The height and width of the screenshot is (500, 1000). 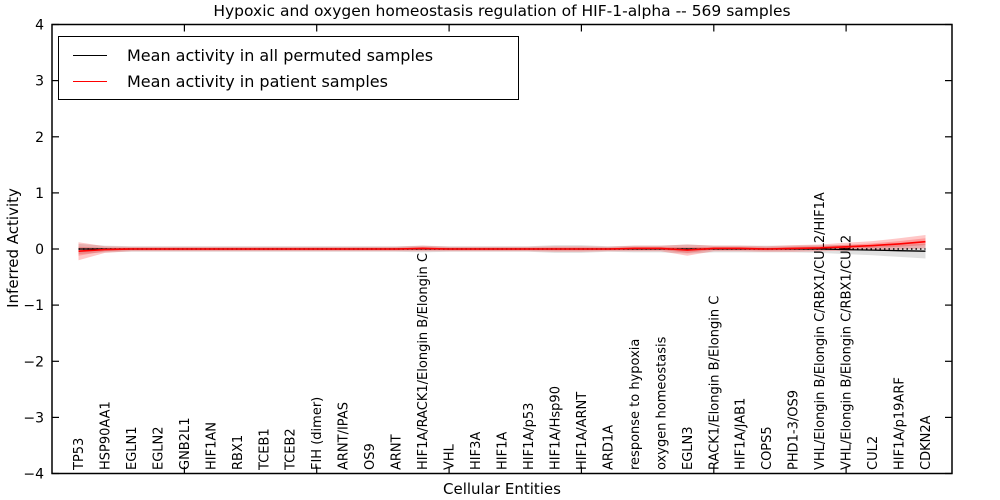 What do you see at coordinates (33, 418) in the screenshot?
I see `y-tick-label: −3` at bounding box center [33, 418].